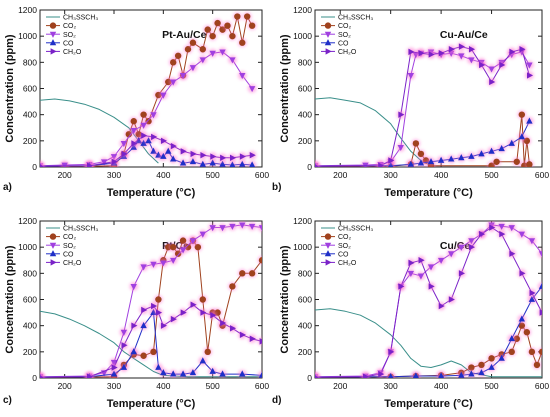  Describe the element at coordinates (213, 175) in the screenshot. I see `x-tick-label: 500` at that location.